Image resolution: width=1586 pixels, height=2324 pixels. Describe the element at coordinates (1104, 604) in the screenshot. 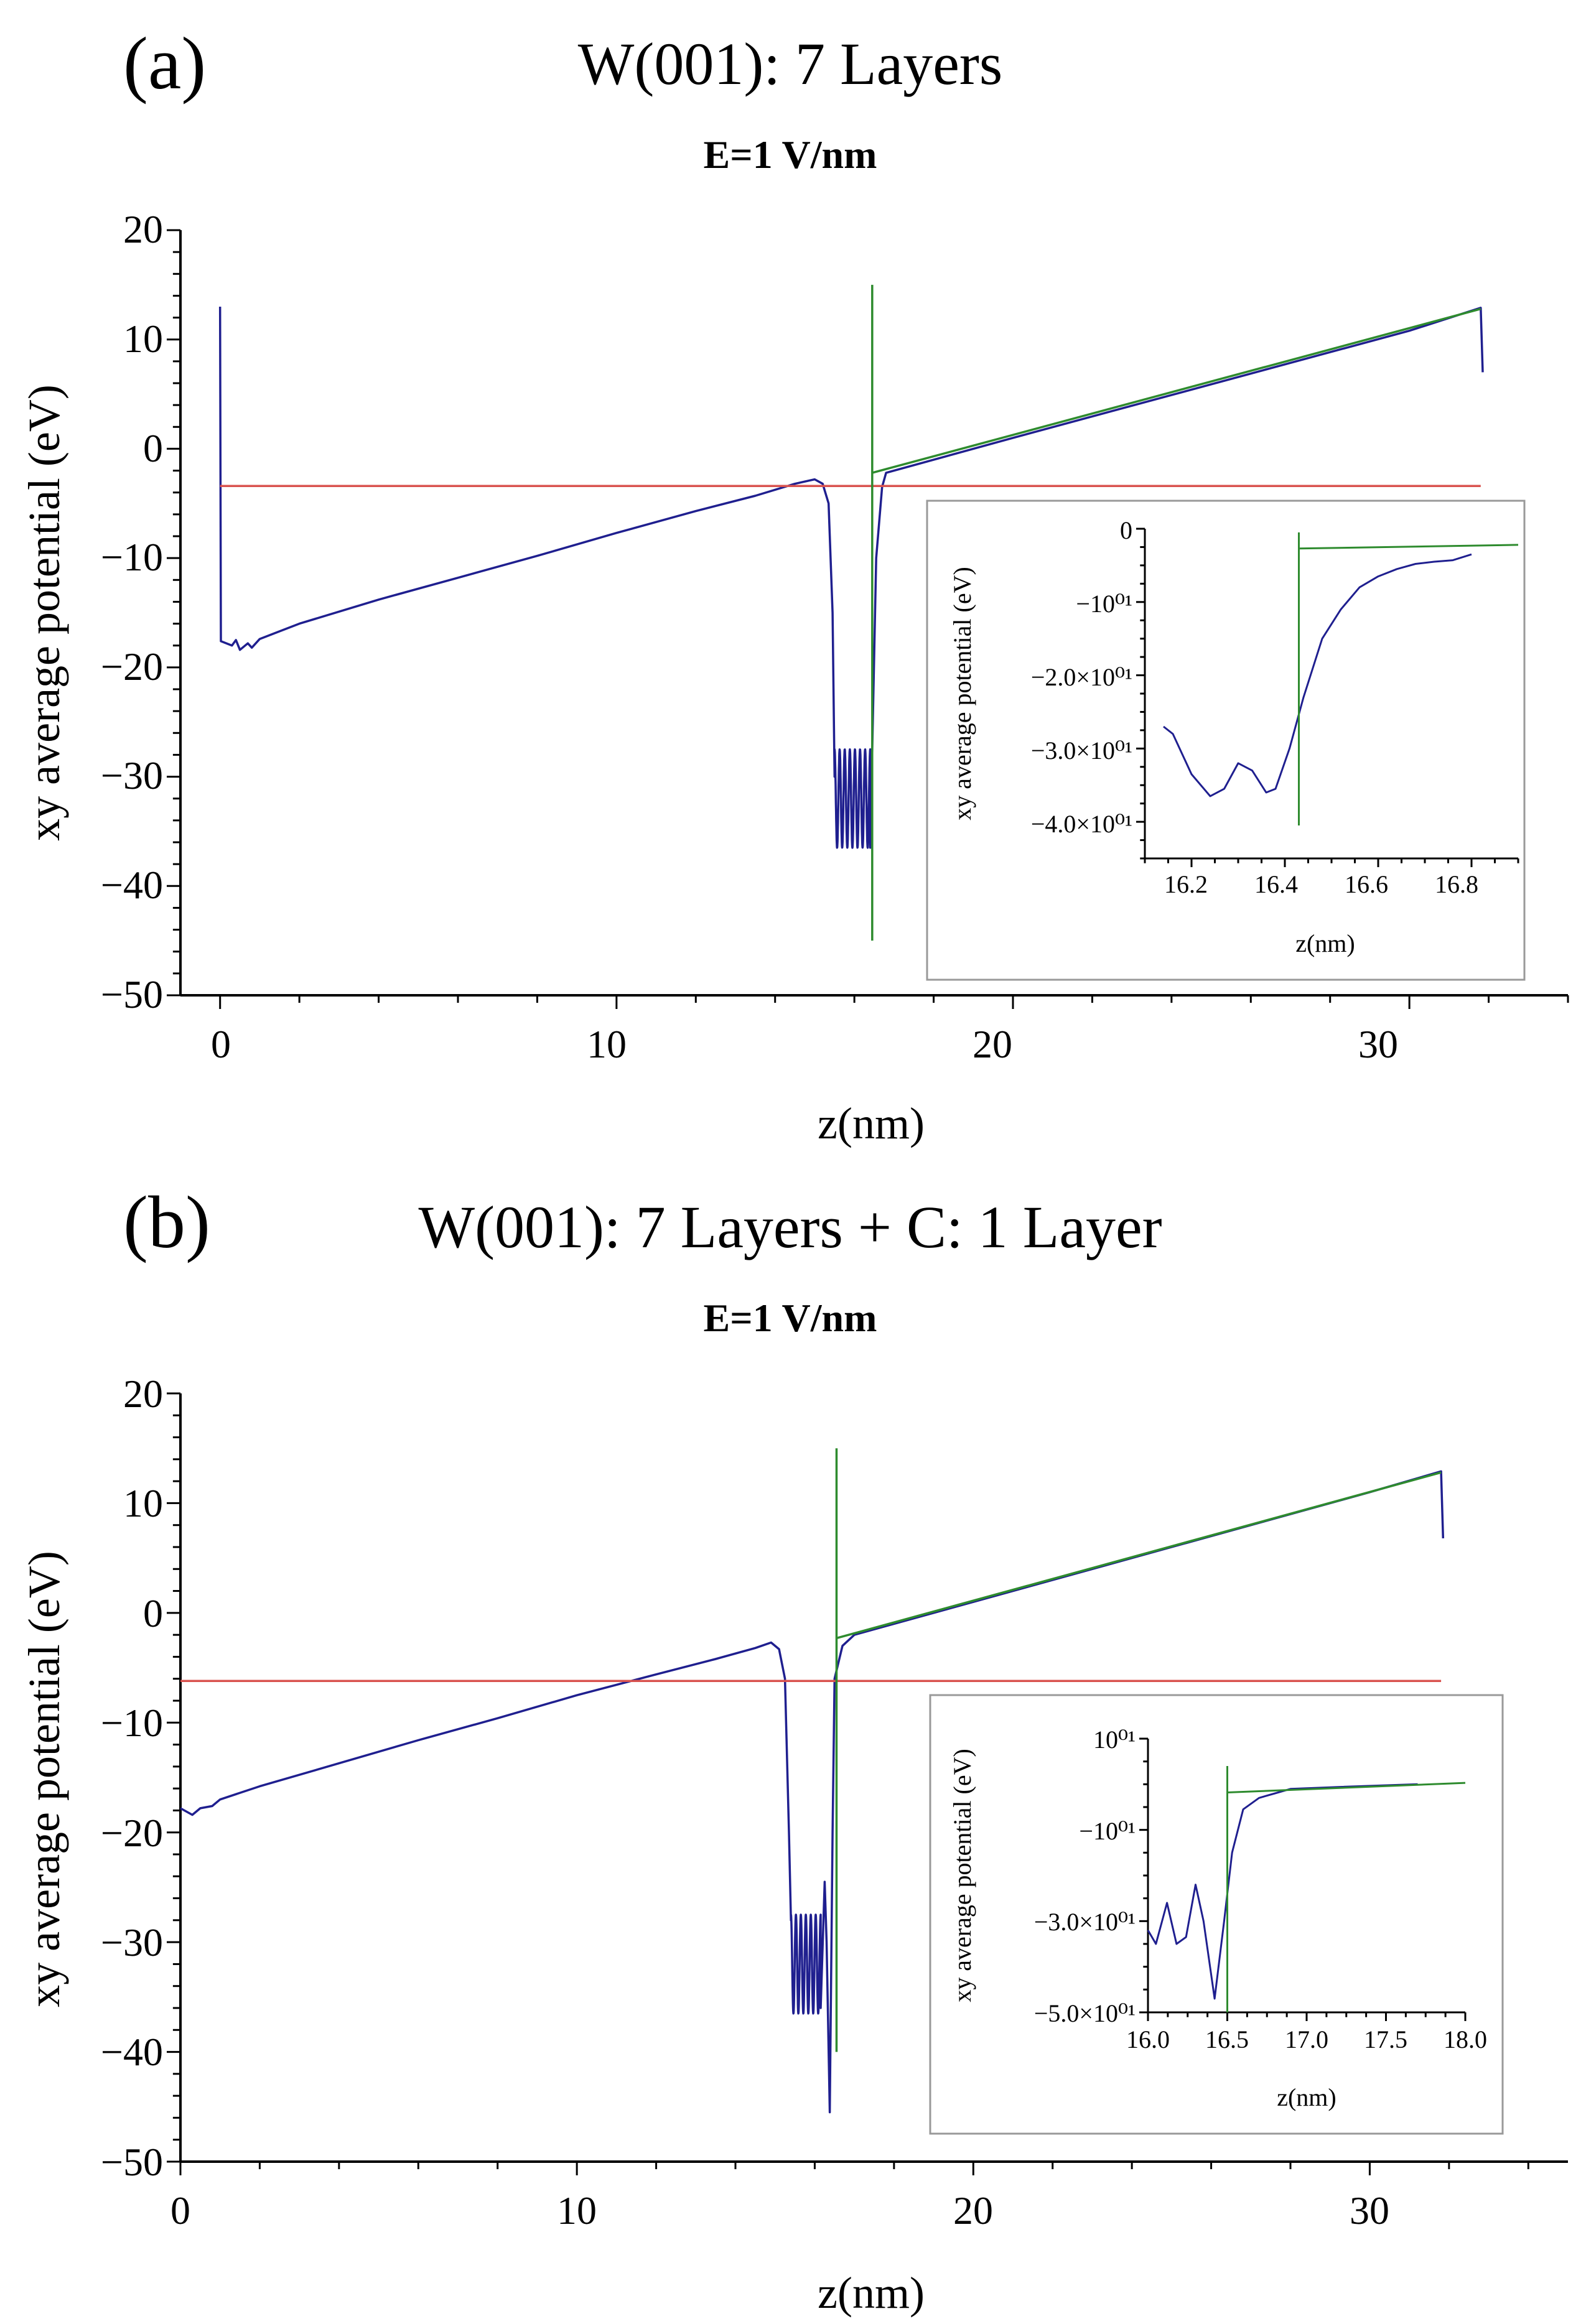

I see `panel-a-inset-ytick-m10: −10⁰¹` at that location.